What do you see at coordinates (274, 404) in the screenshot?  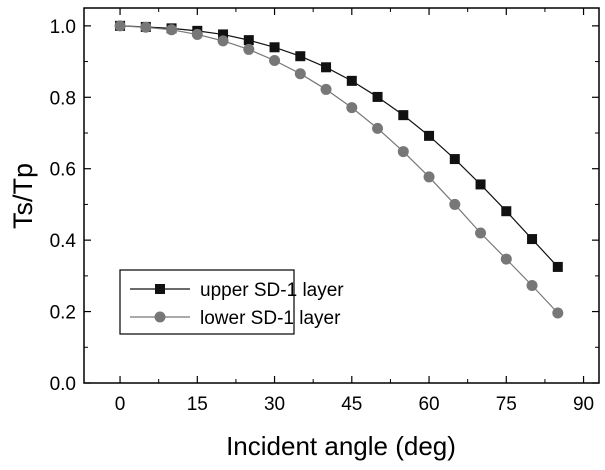 I see `x-tick-label: 30` at bounding box center [274, 404].